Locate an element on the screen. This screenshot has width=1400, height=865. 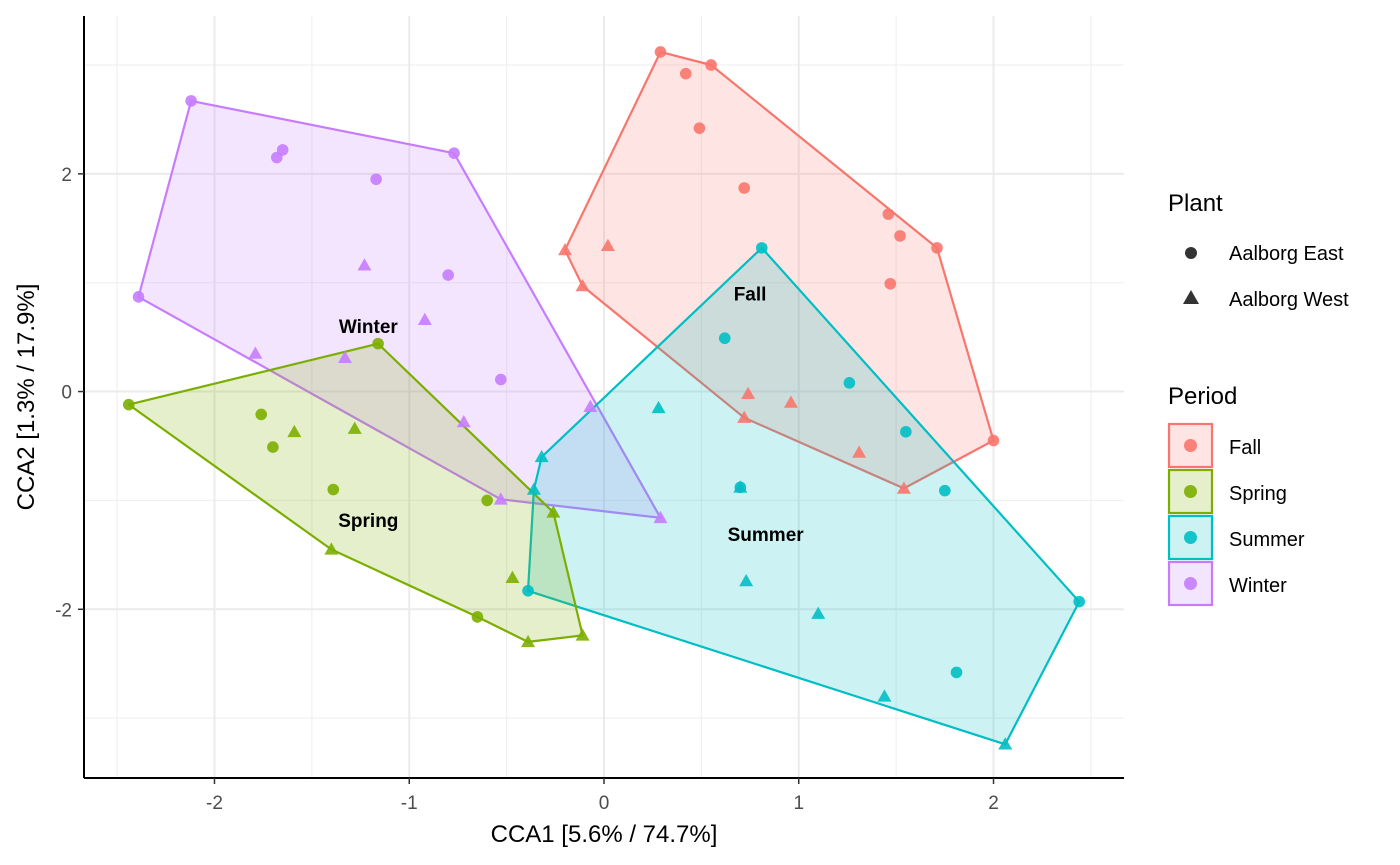
group-label-summer: Summer is located at coordinates (766, 535).